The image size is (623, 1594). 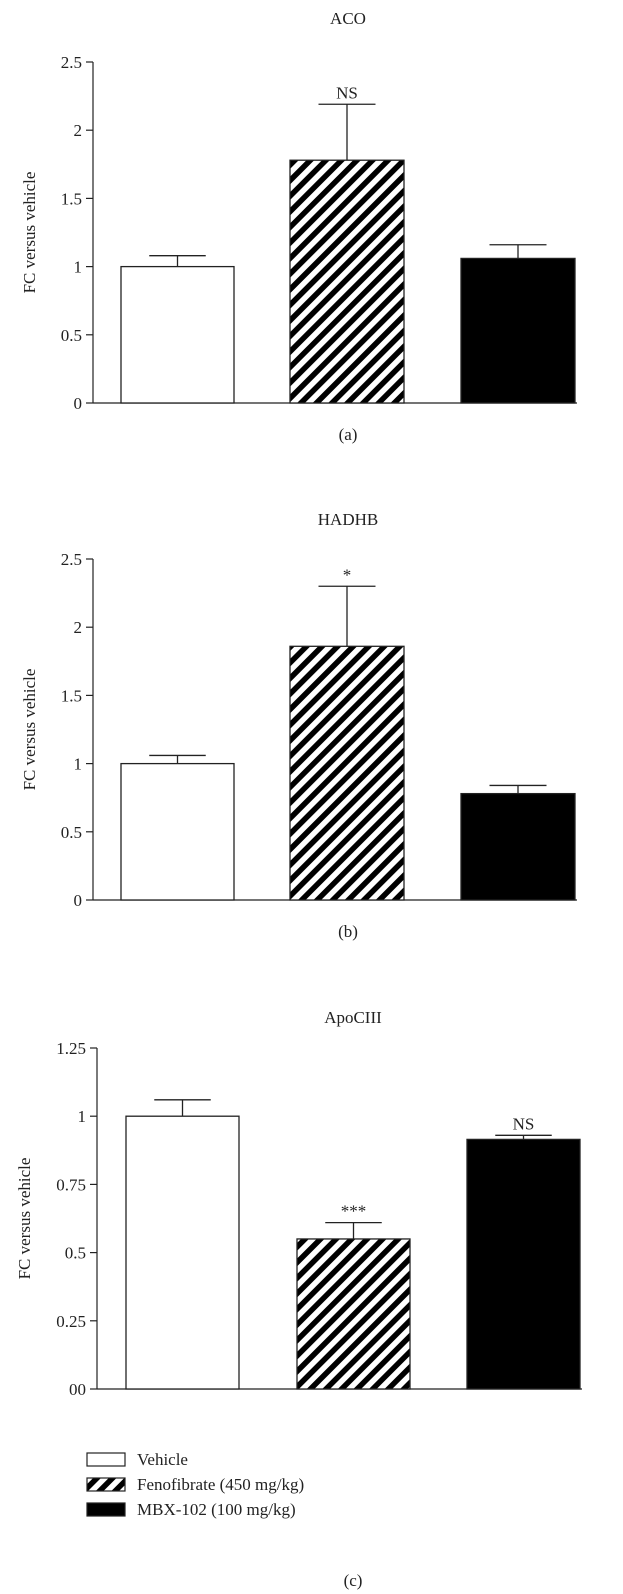 I want to click on legend-label: MBX-102 (100 mg/kg), so click(x=216, y=1509).